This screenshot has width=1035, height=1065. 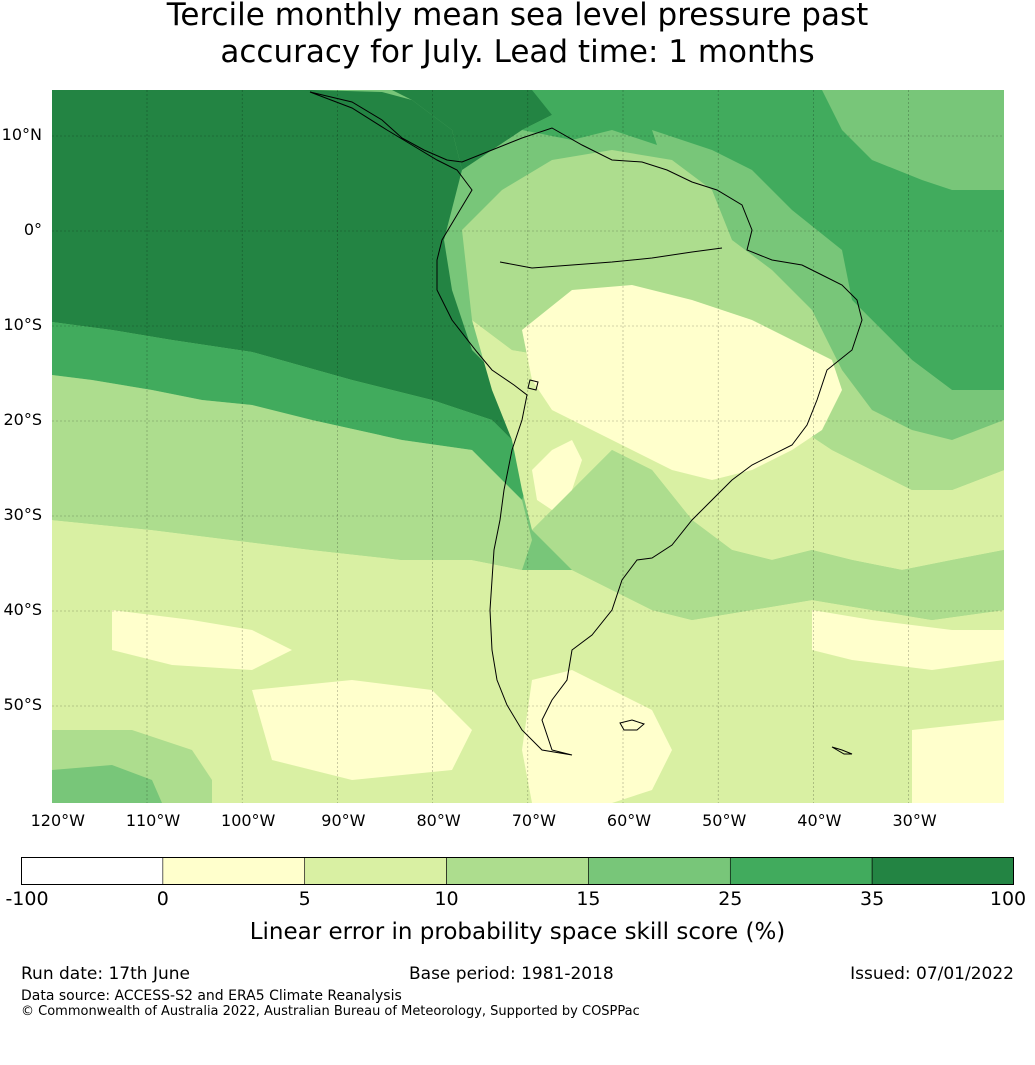 I want to click on field-0-5-south-pacific, so click(x=202, y=640).